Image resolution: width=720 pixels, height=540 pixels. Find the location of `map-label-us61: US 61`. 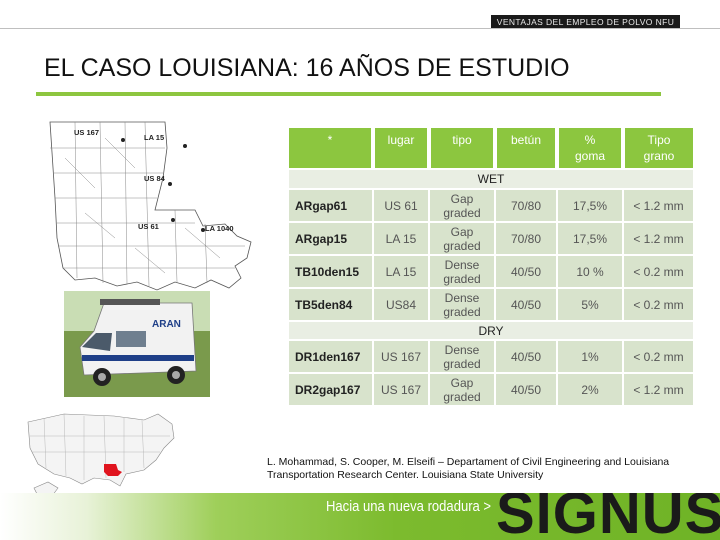

map-label-us61: US 61 is located at coordinates (148, 226).